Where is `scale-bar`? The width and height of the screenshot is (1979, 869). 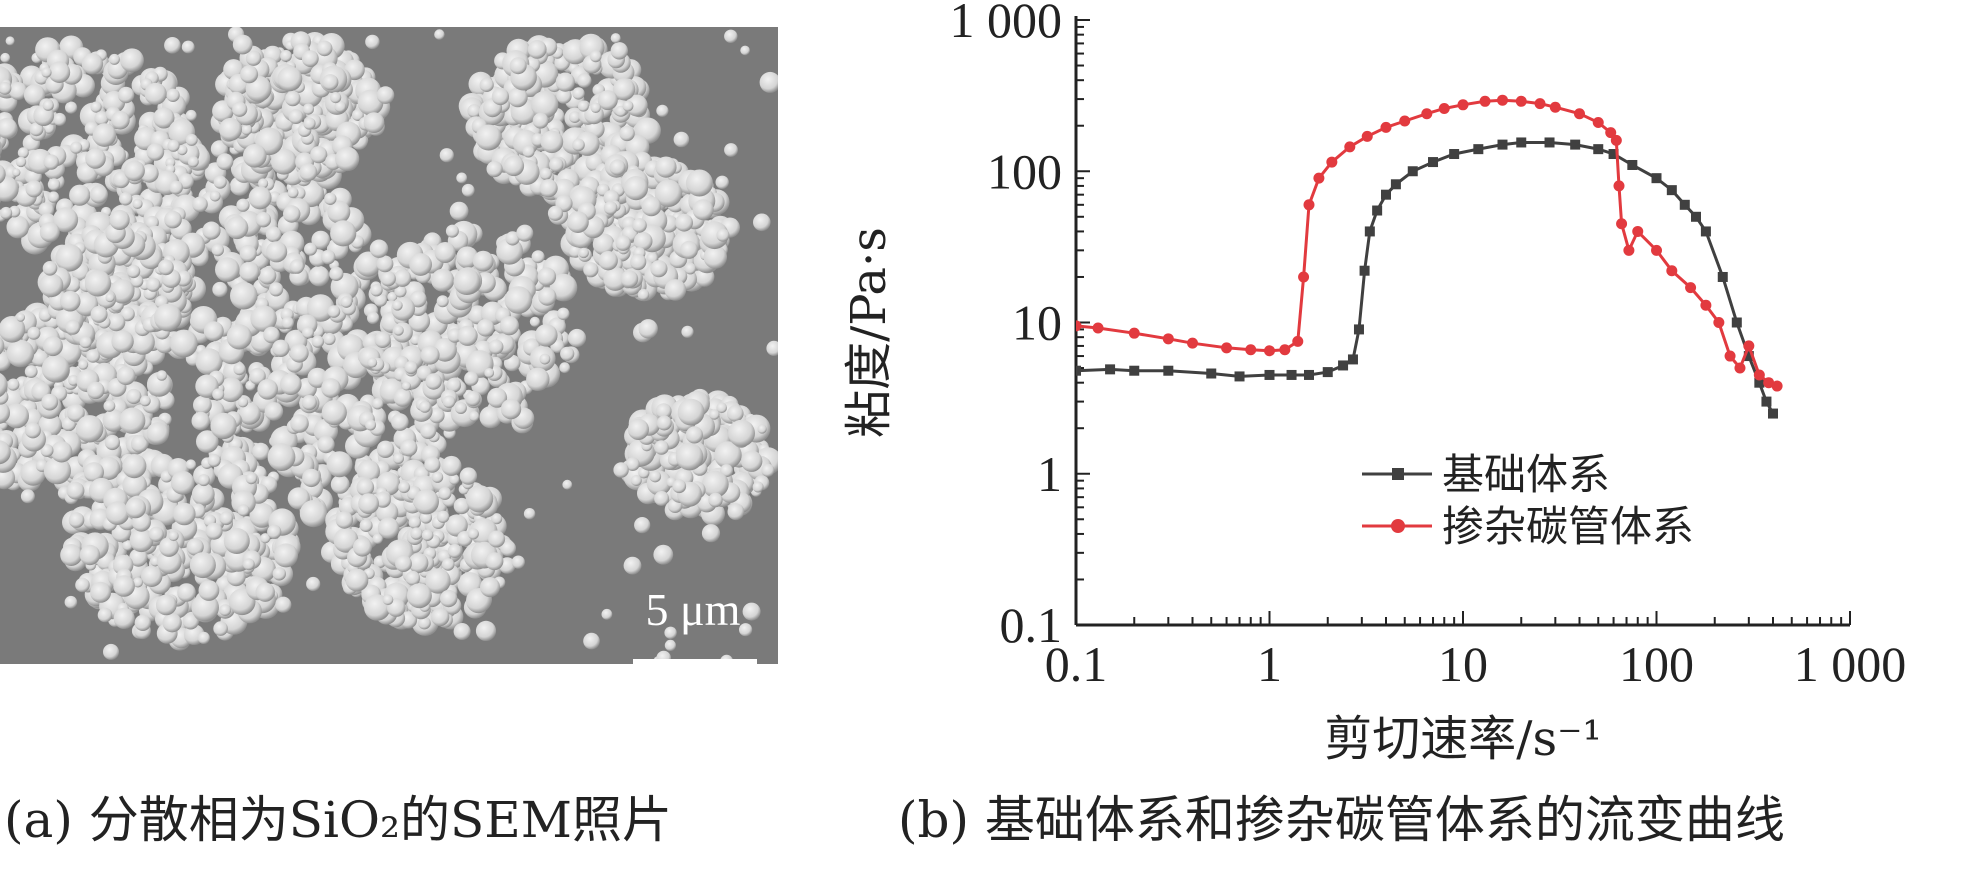
scale-bar is located at coordinates (695, 661).